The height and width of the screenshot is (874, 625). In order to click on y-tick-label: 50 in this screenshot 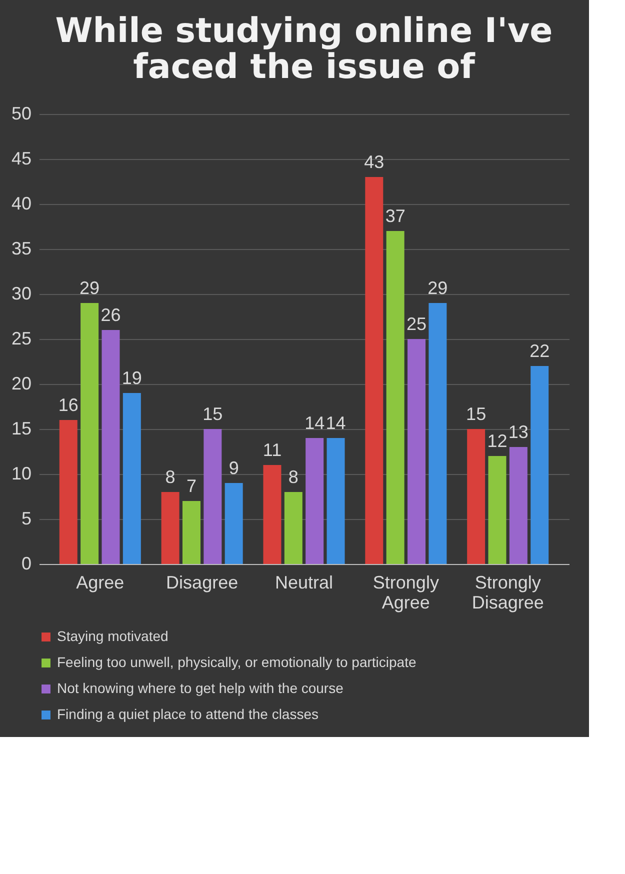, I will do `click(21, 114)`.